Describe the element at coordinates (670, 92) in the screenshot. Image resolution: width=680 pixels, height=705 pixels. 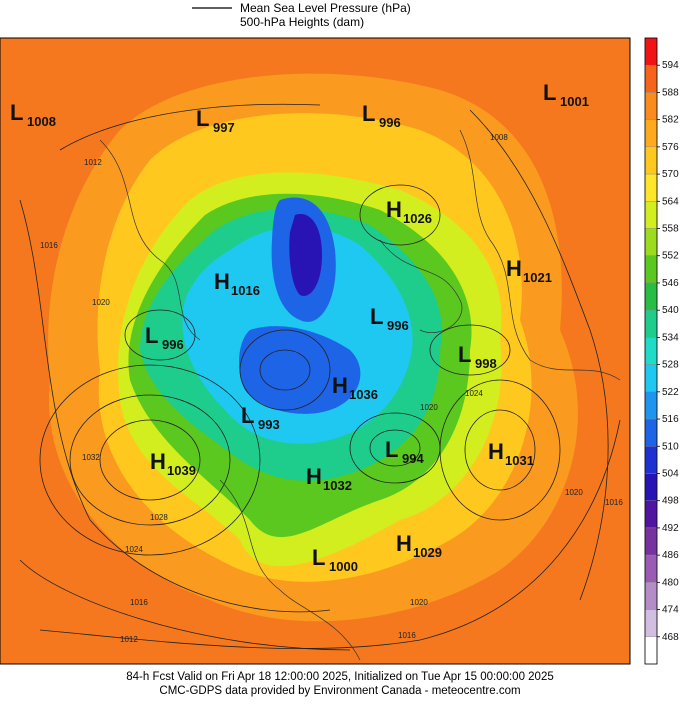
I see `colorbar-label: 588` at that location.